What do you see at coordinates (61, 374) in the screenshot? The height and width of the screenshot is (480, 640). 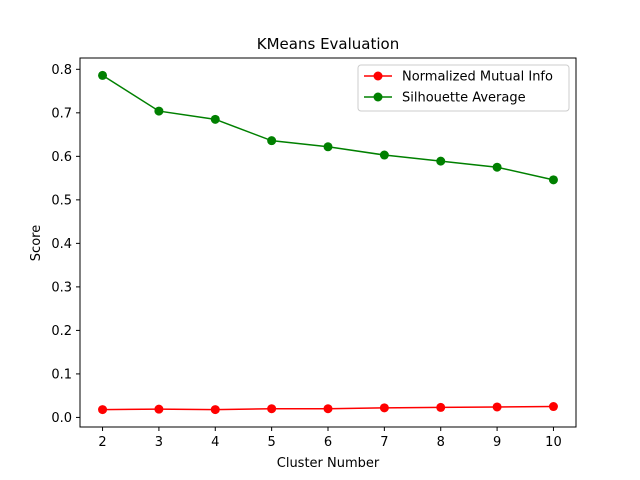 I see `y-tick-label: 0.1` at bounding box center [61, 374].